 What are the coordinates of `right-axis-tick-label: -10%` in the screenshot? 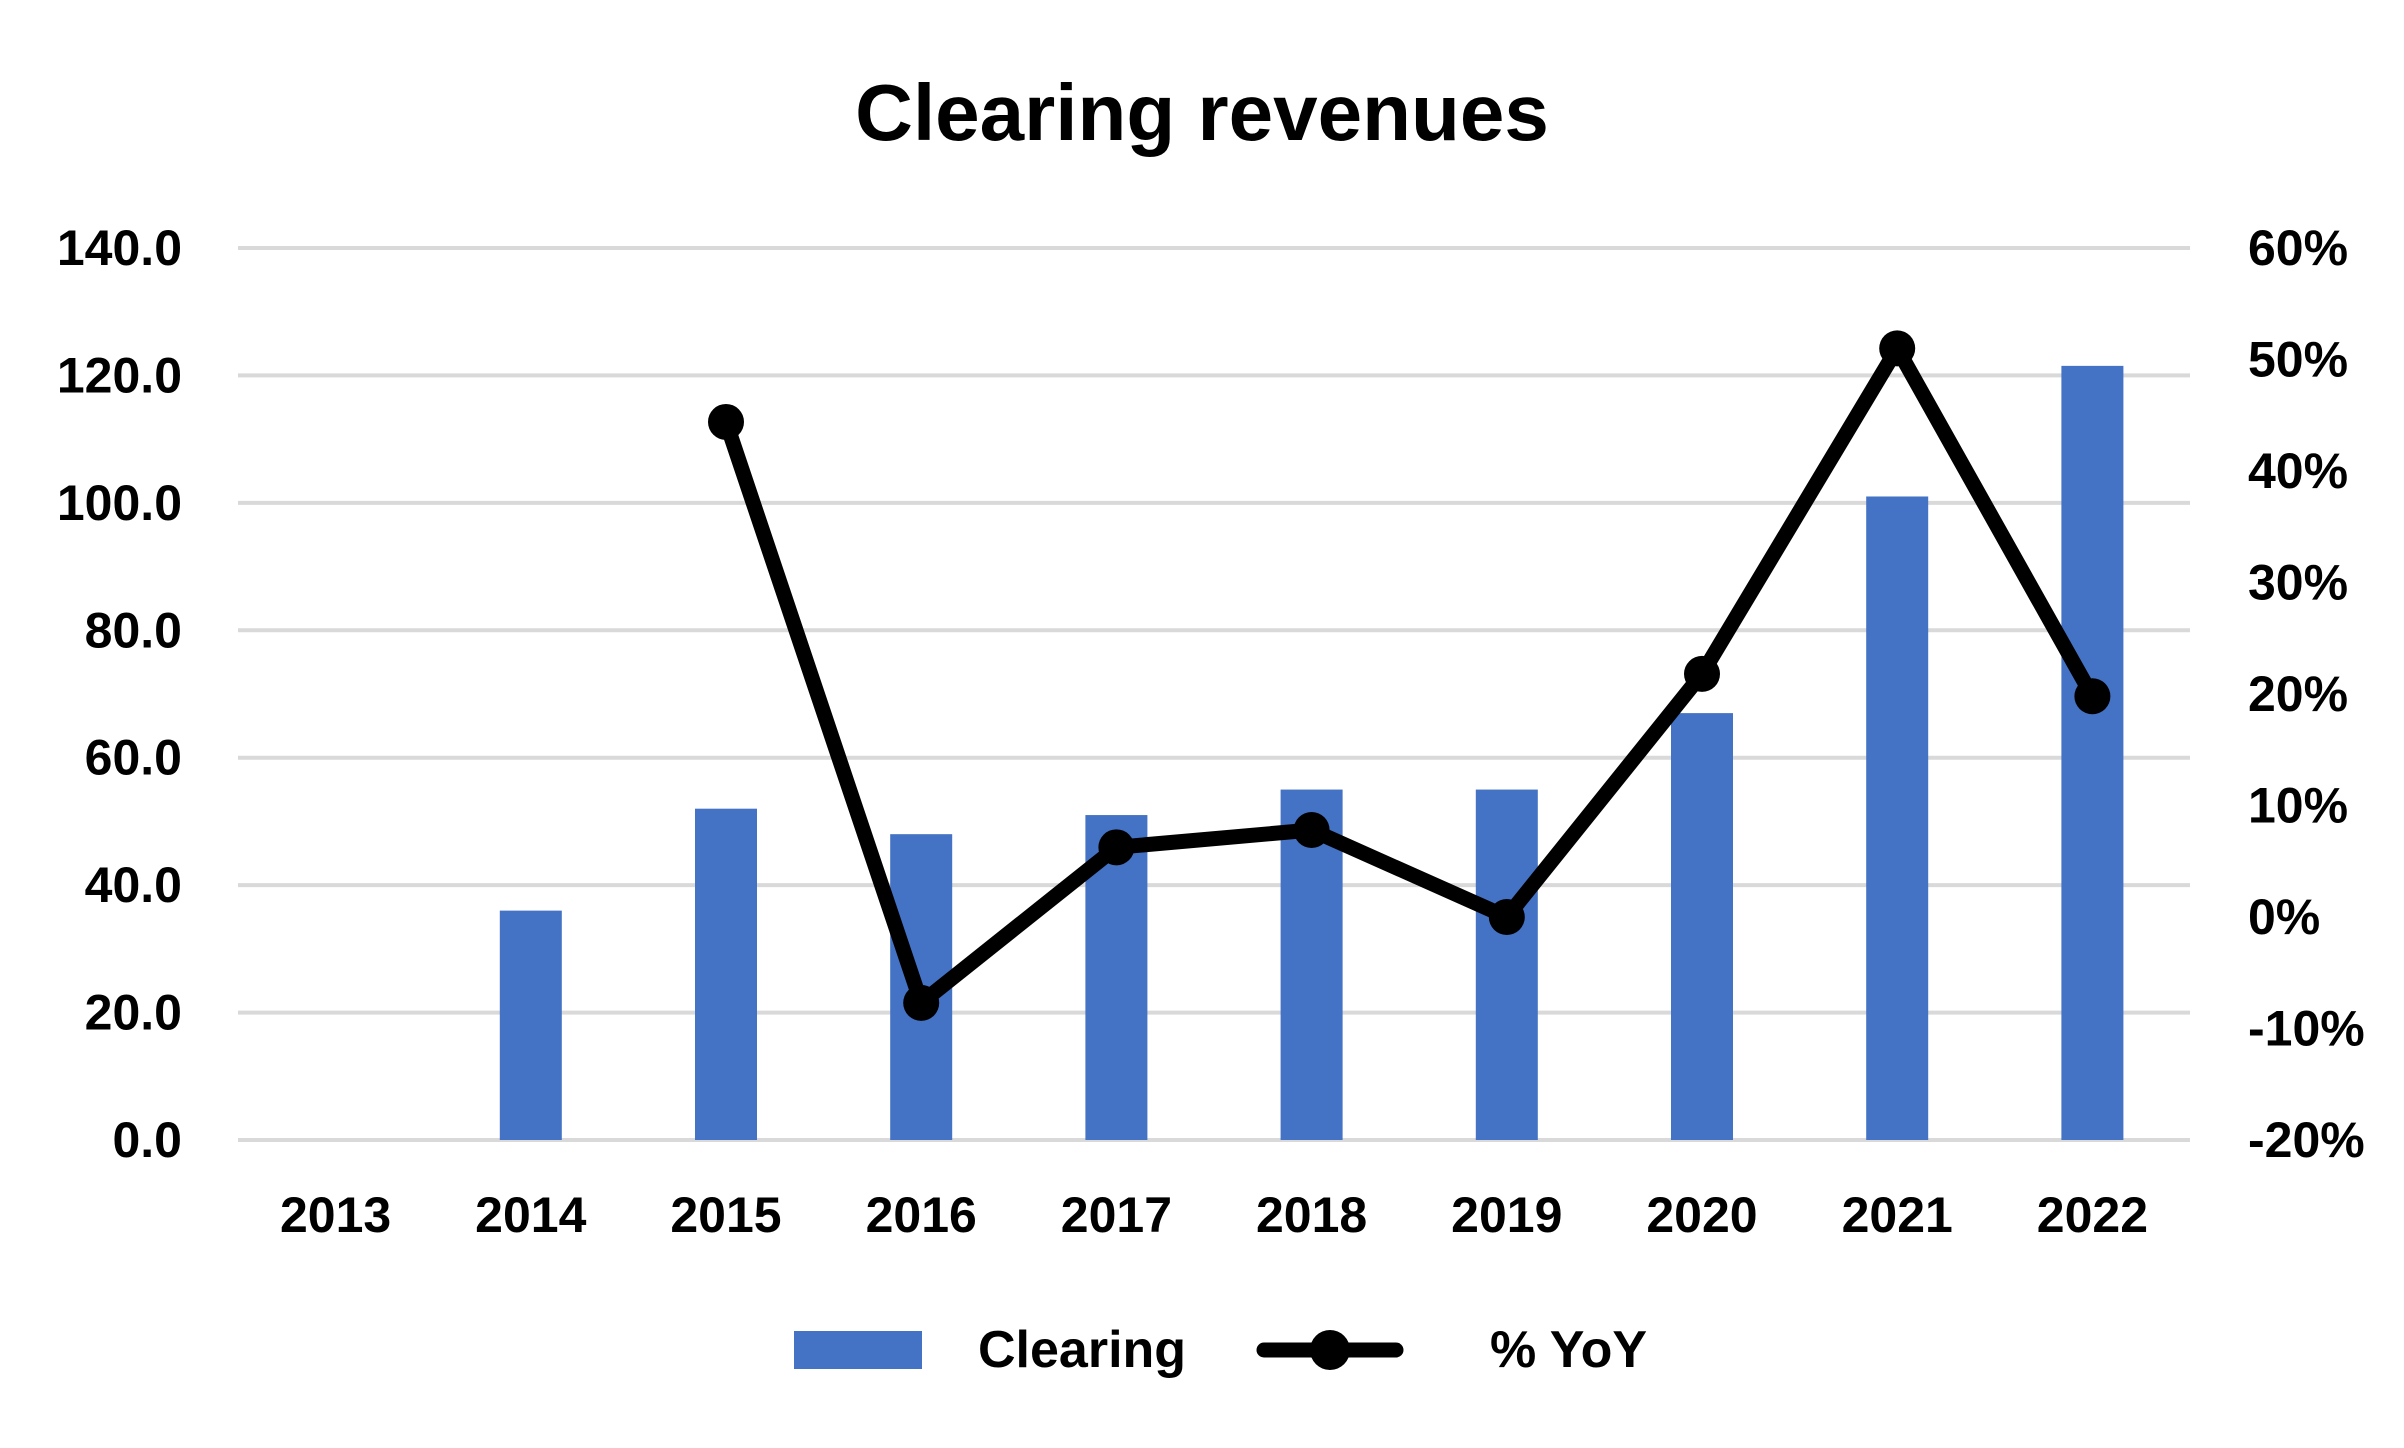 It's located at (2306, 1029).